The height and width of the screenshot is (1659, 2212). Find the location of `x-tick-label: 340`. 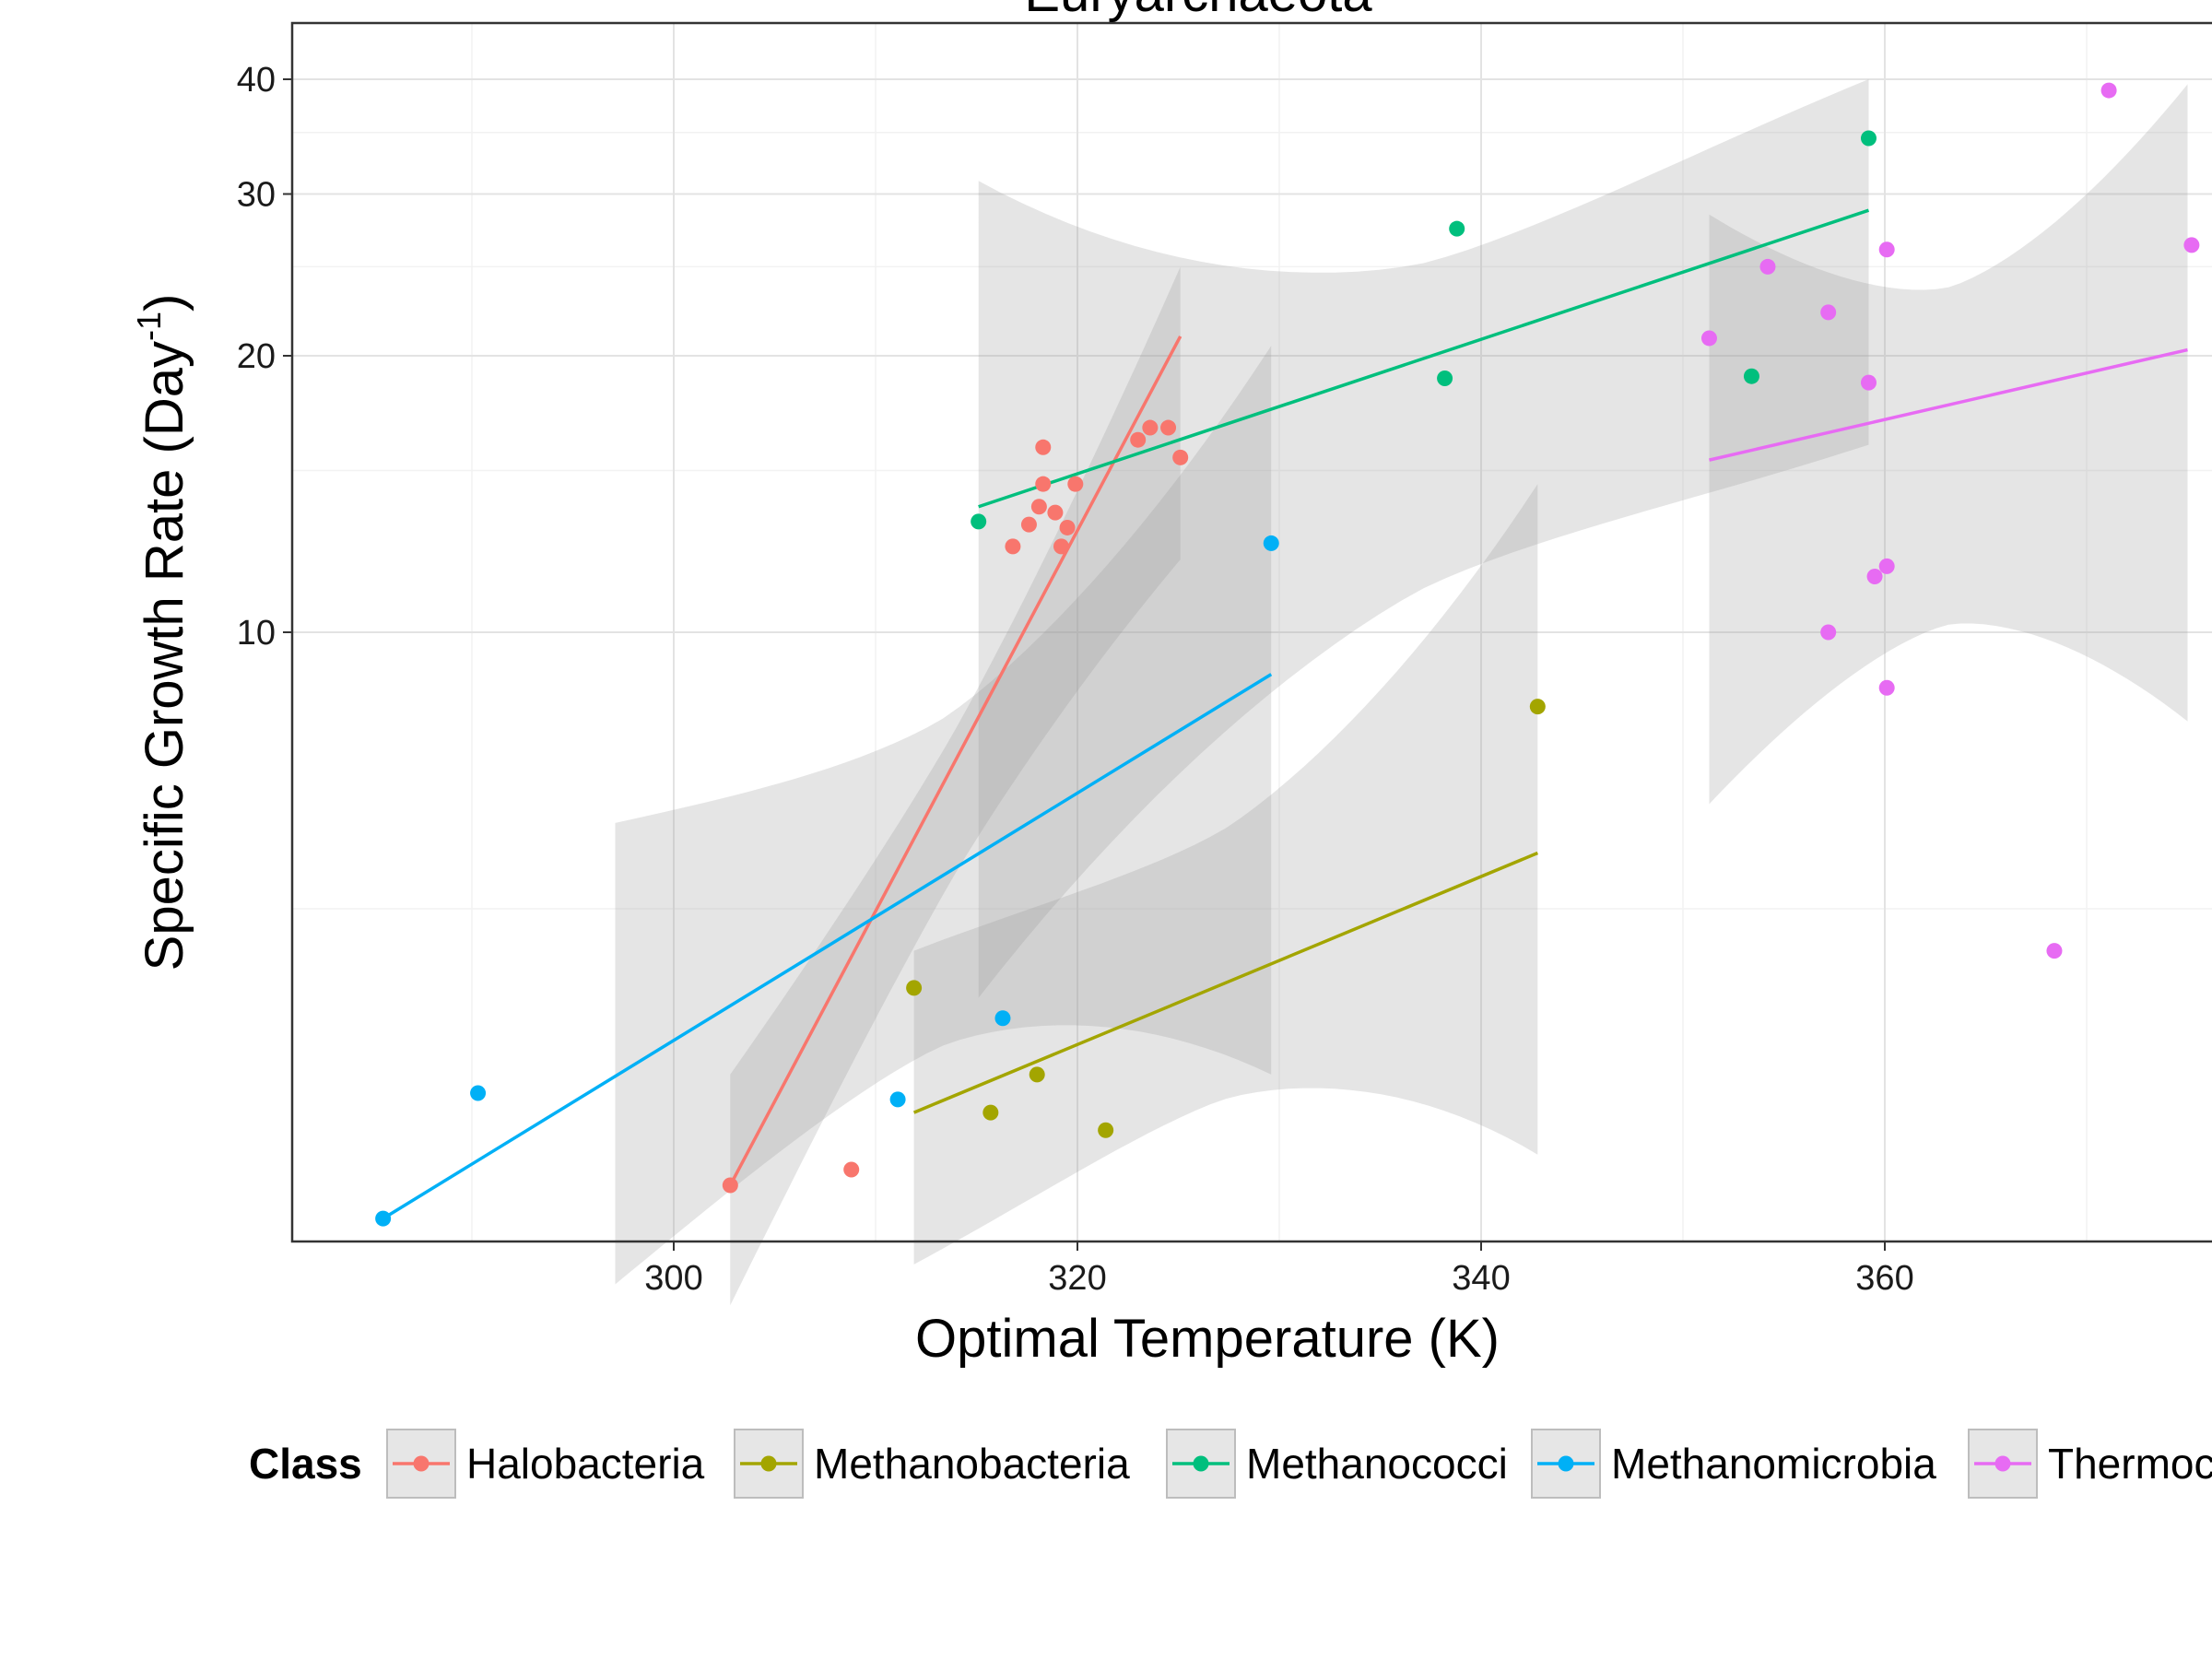

x-tick-label: 340 is located at coordinates (1481, 1278).